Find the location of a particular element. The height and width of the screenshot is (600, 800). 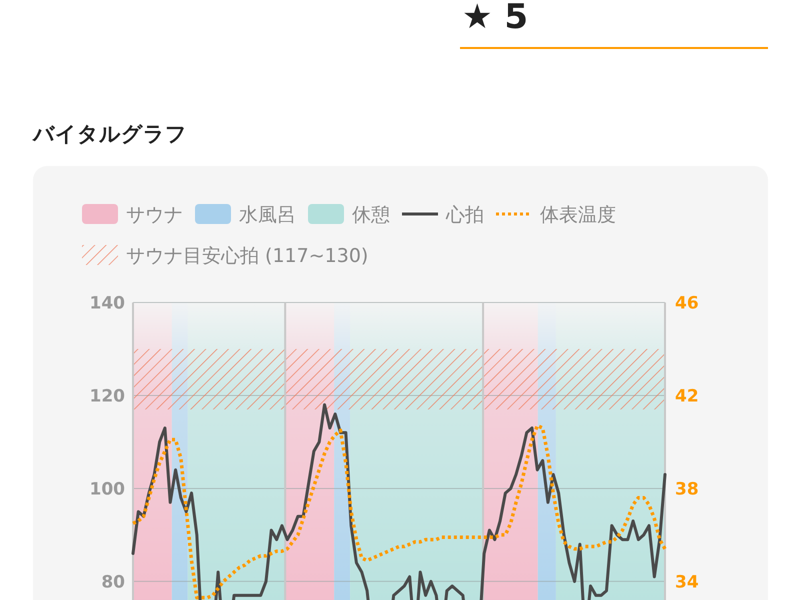

text: 休憩 is located at coordinates (371, 215).